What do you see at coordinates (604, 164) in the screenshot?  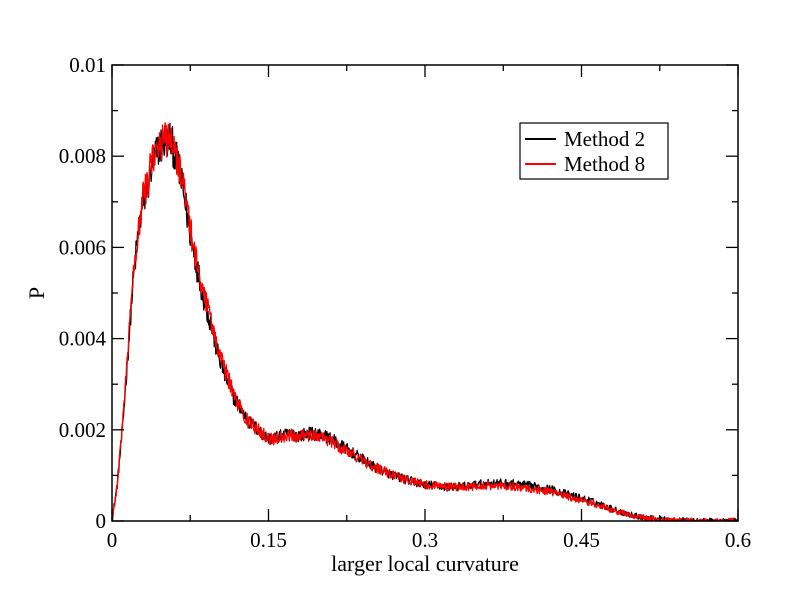 I see `legend-label-2: Method 8` at bounding box center [604, 164].